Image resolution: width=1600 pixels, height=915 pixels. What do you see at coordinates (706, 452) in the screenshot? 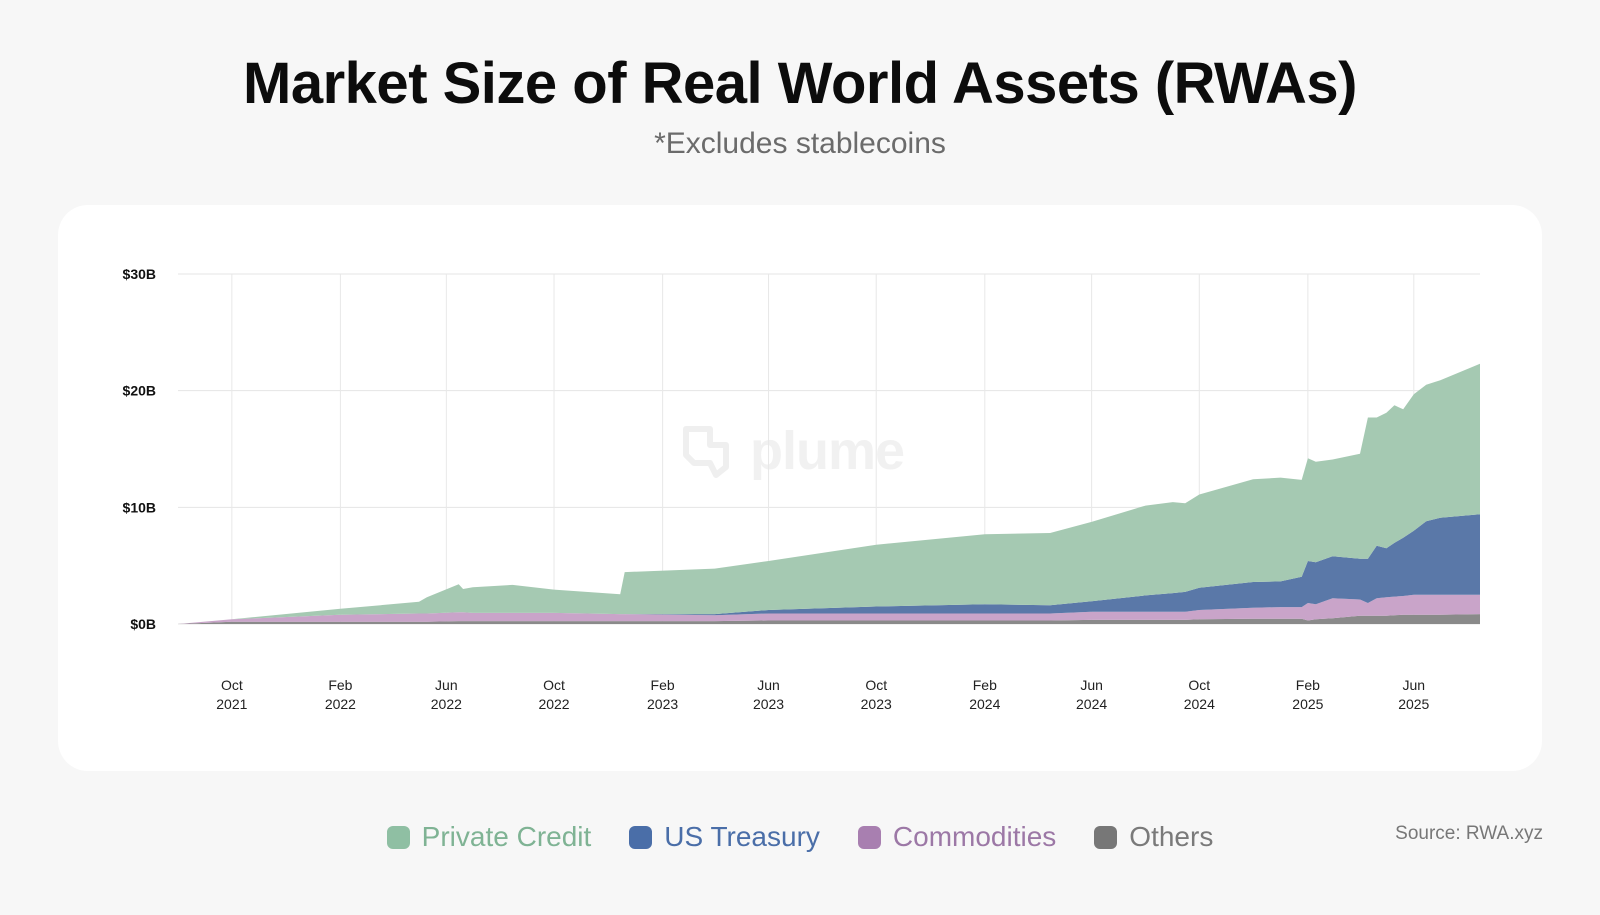
I see `plume-logo-icon` at bounding box center [706, 452].